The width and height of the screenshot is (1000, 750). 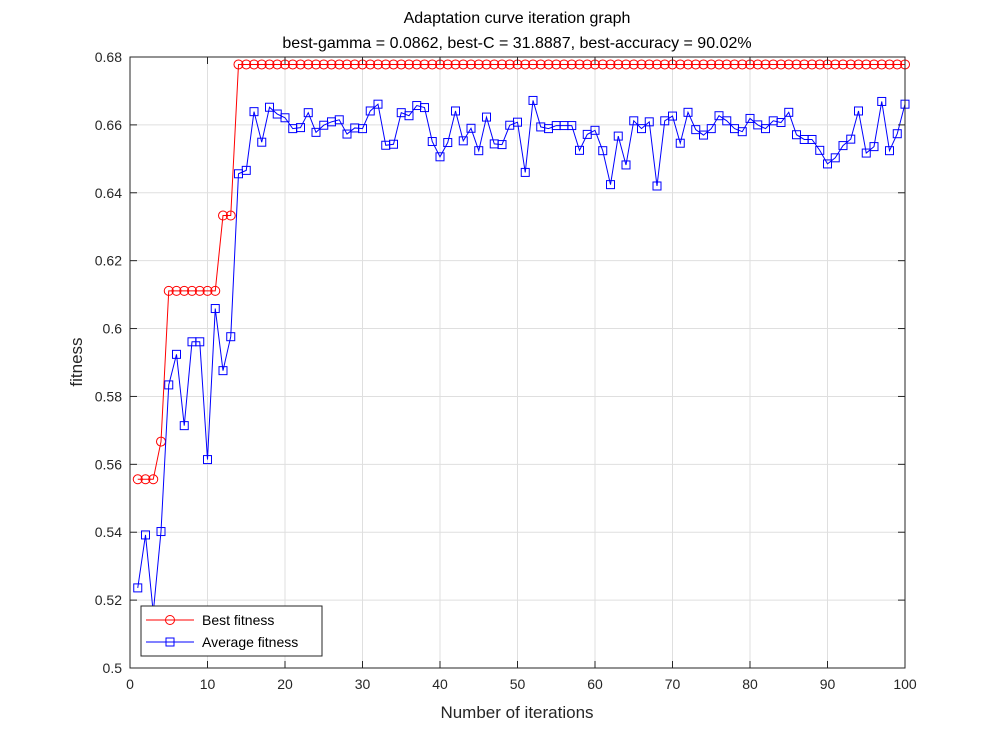 I want to click on x-tick-label: 90, so click(x=828, y=684).